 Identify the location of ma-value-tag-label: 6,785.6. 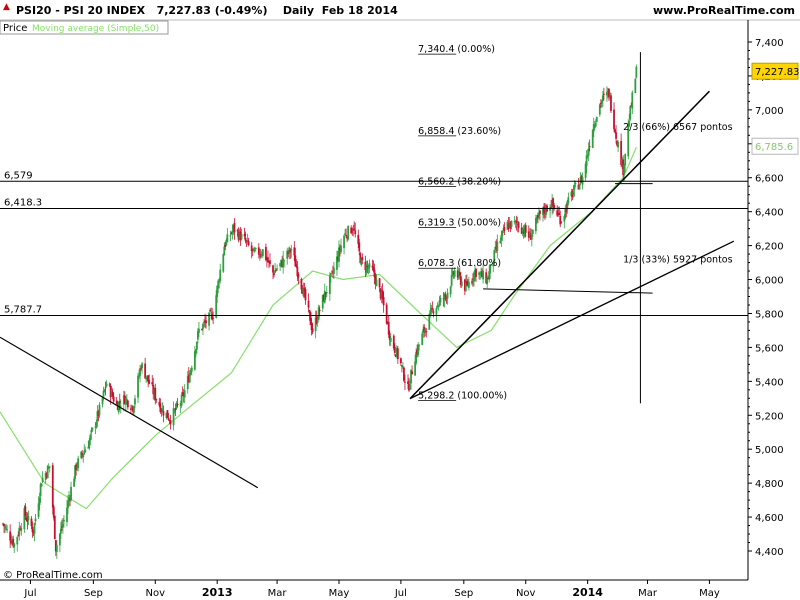
(774, 147).